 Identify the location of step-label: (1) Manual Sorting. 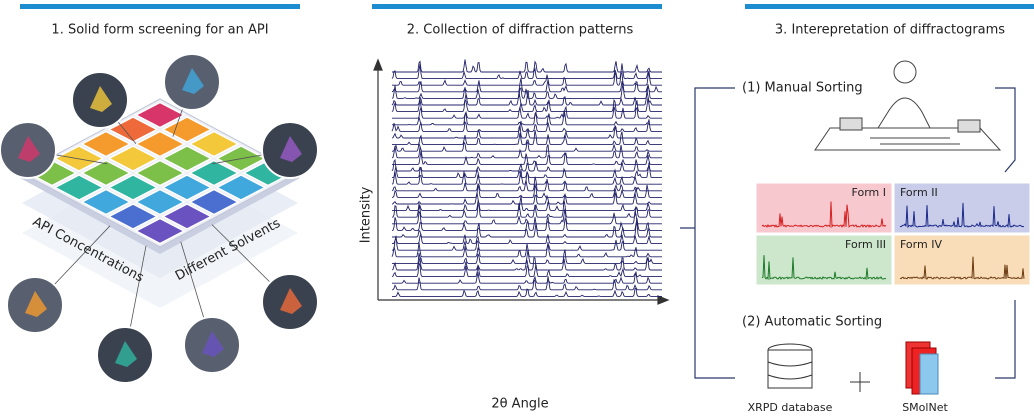
(802, 88).